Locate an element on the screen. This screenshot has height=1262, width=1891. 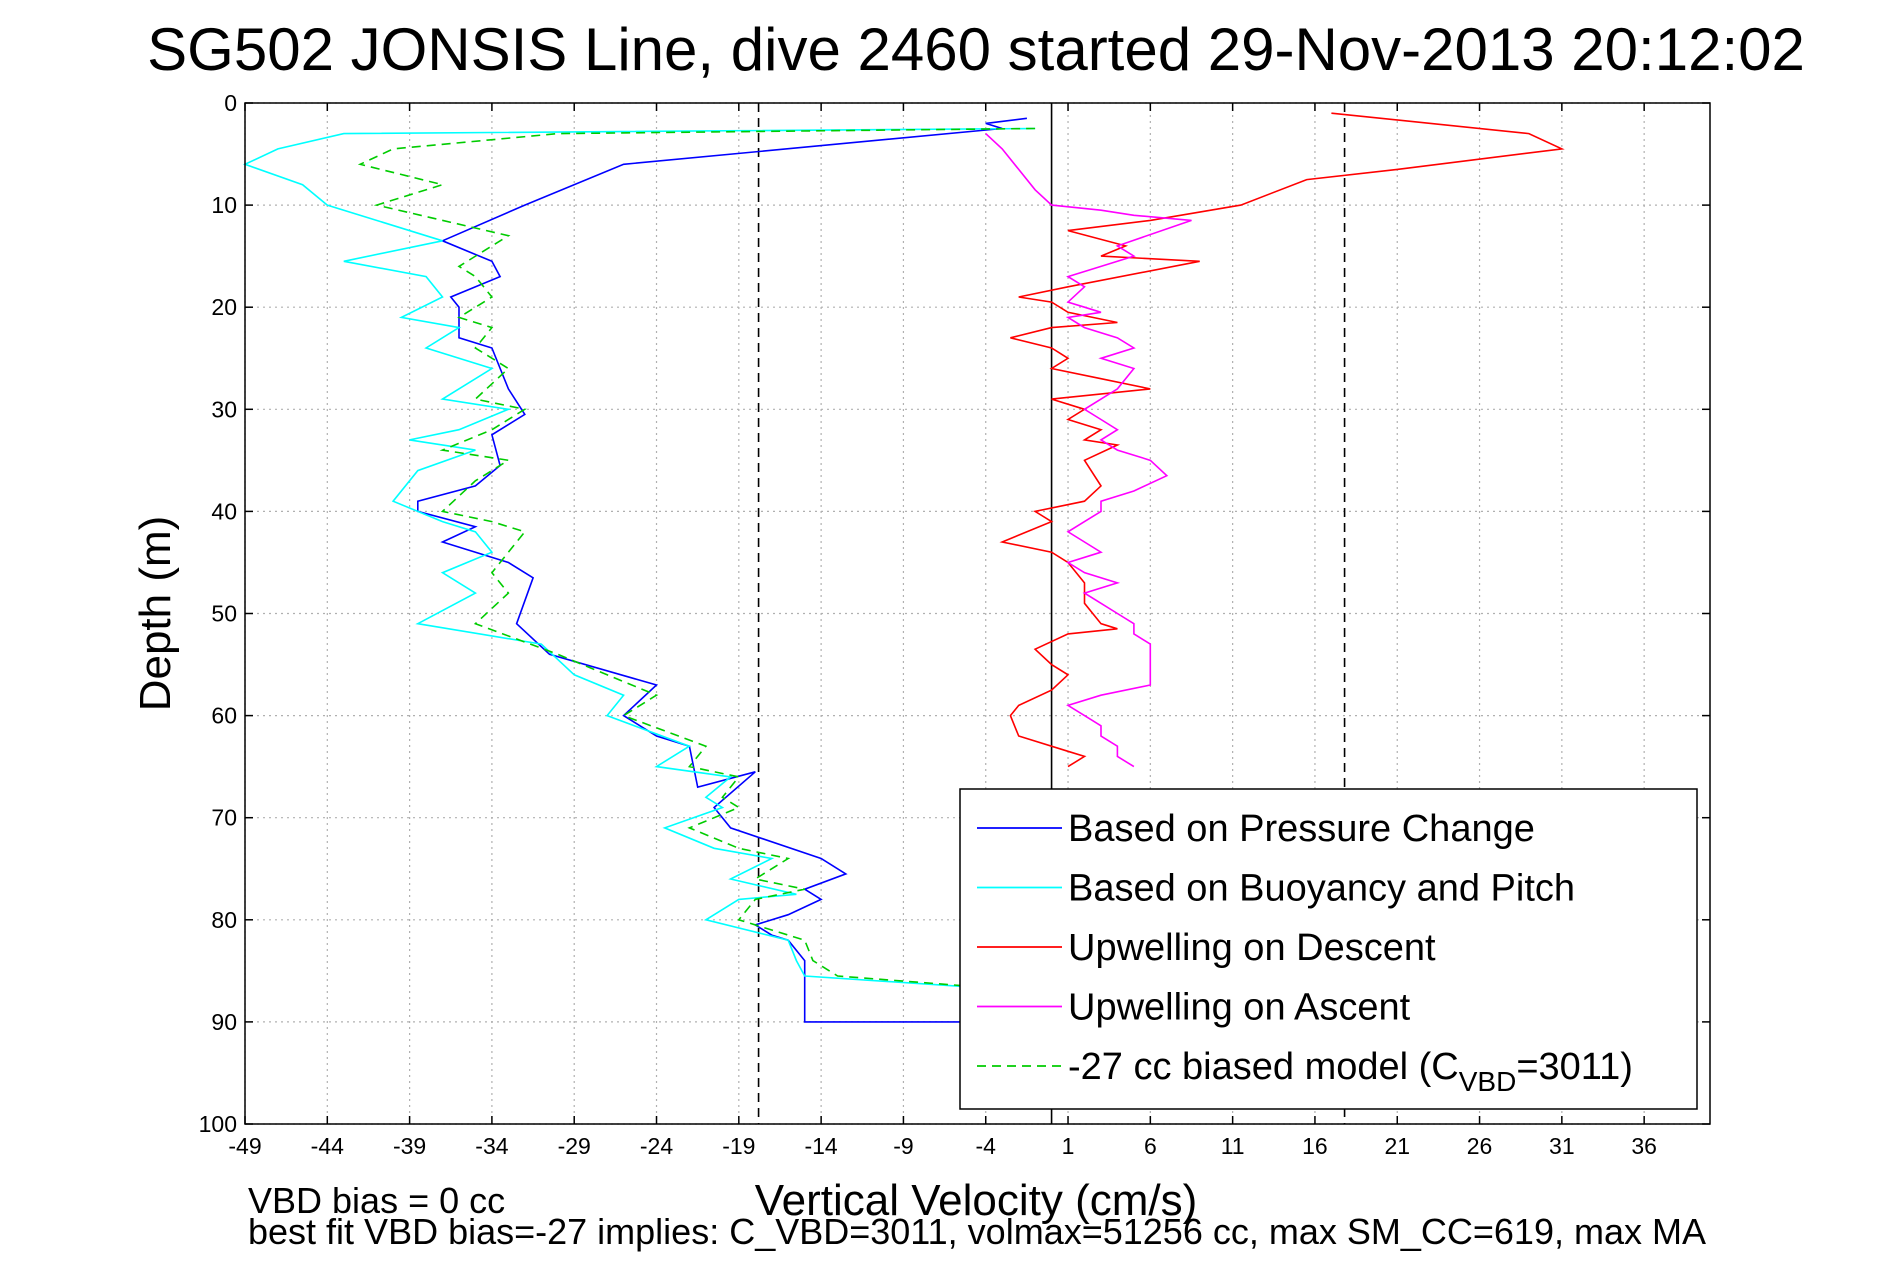
x-tick-label: -9 is located at coordinates (903, 1146).